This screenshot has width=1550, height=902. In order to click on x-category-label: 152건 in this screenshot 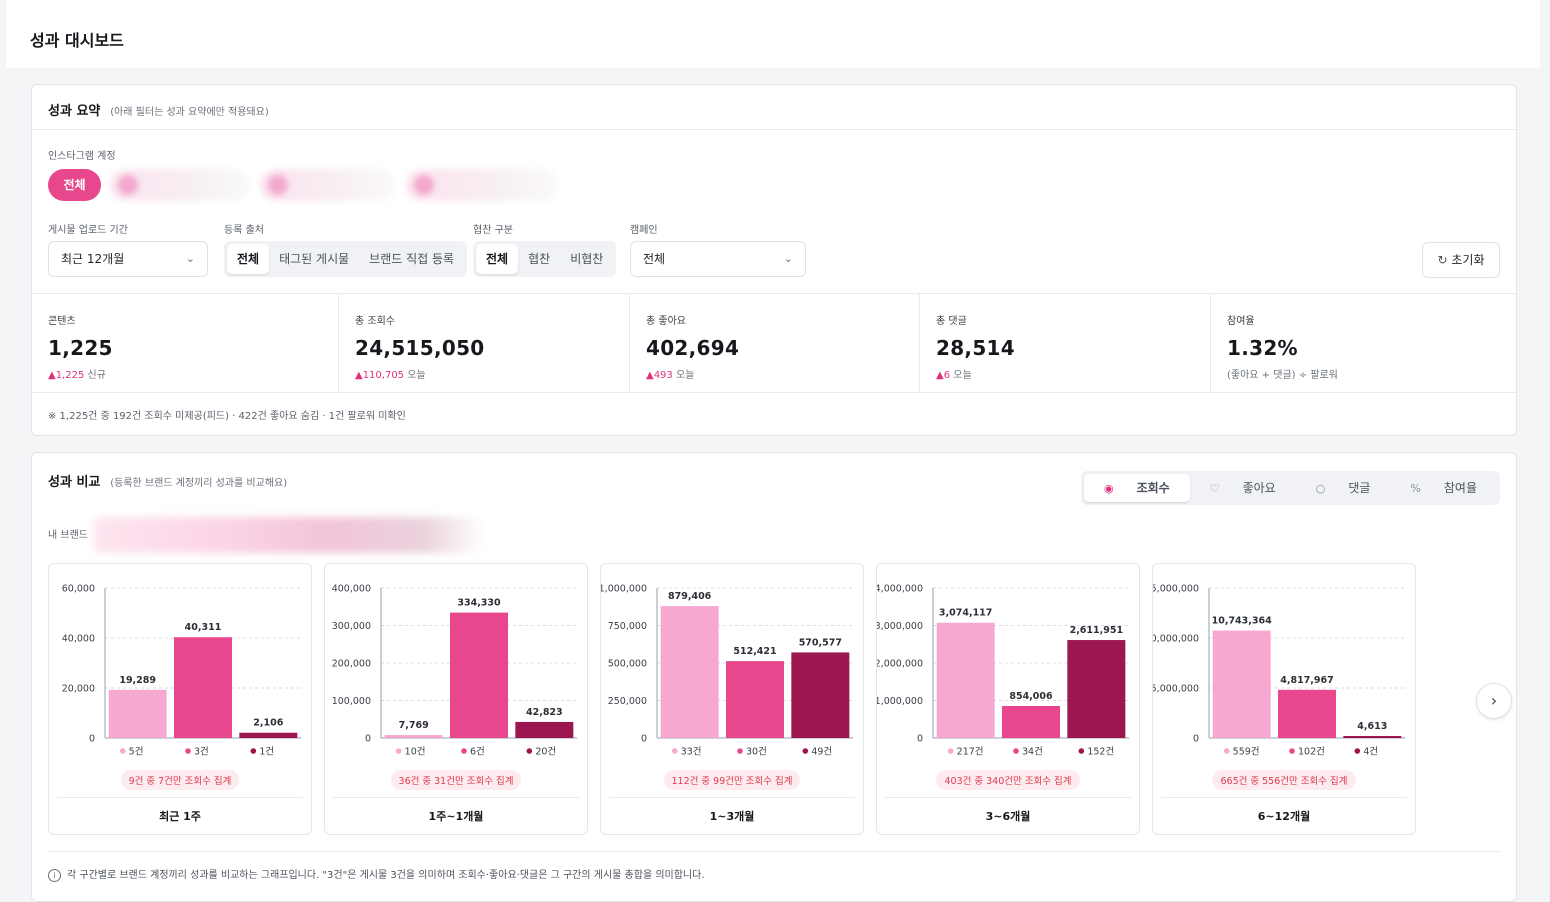, I will do `click(1100, 752)`.